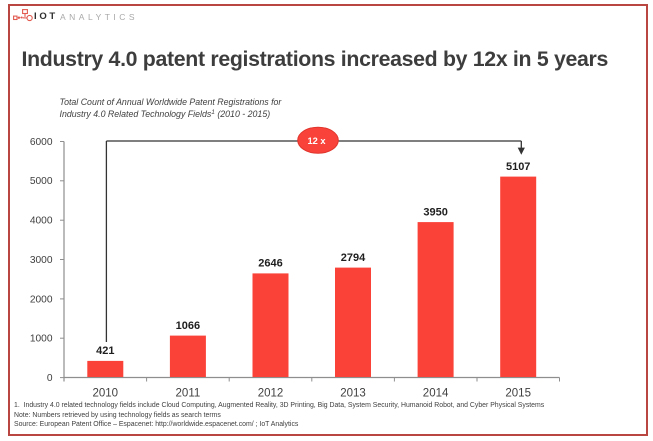 This screenshot has height=441, width=653. What do you see at coordinates (188, 326) in the screenshot?
I see `svg-text: 1066` at bounding box center [188, 326].